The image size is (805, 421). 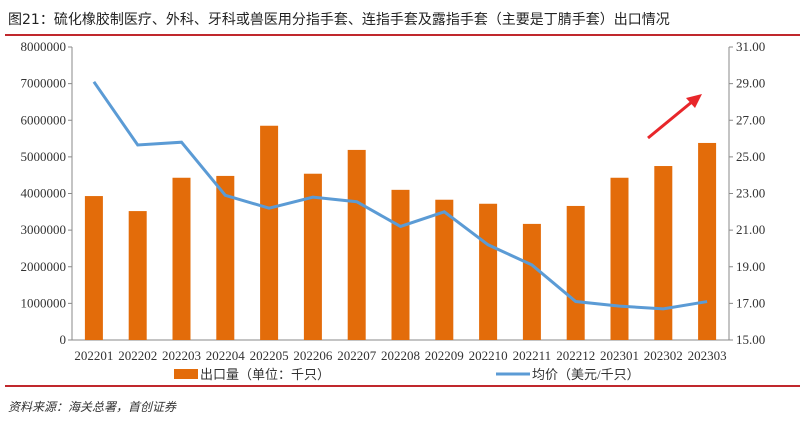 I want to click on x-tick-label: 202204, so click(x=226, y=355).